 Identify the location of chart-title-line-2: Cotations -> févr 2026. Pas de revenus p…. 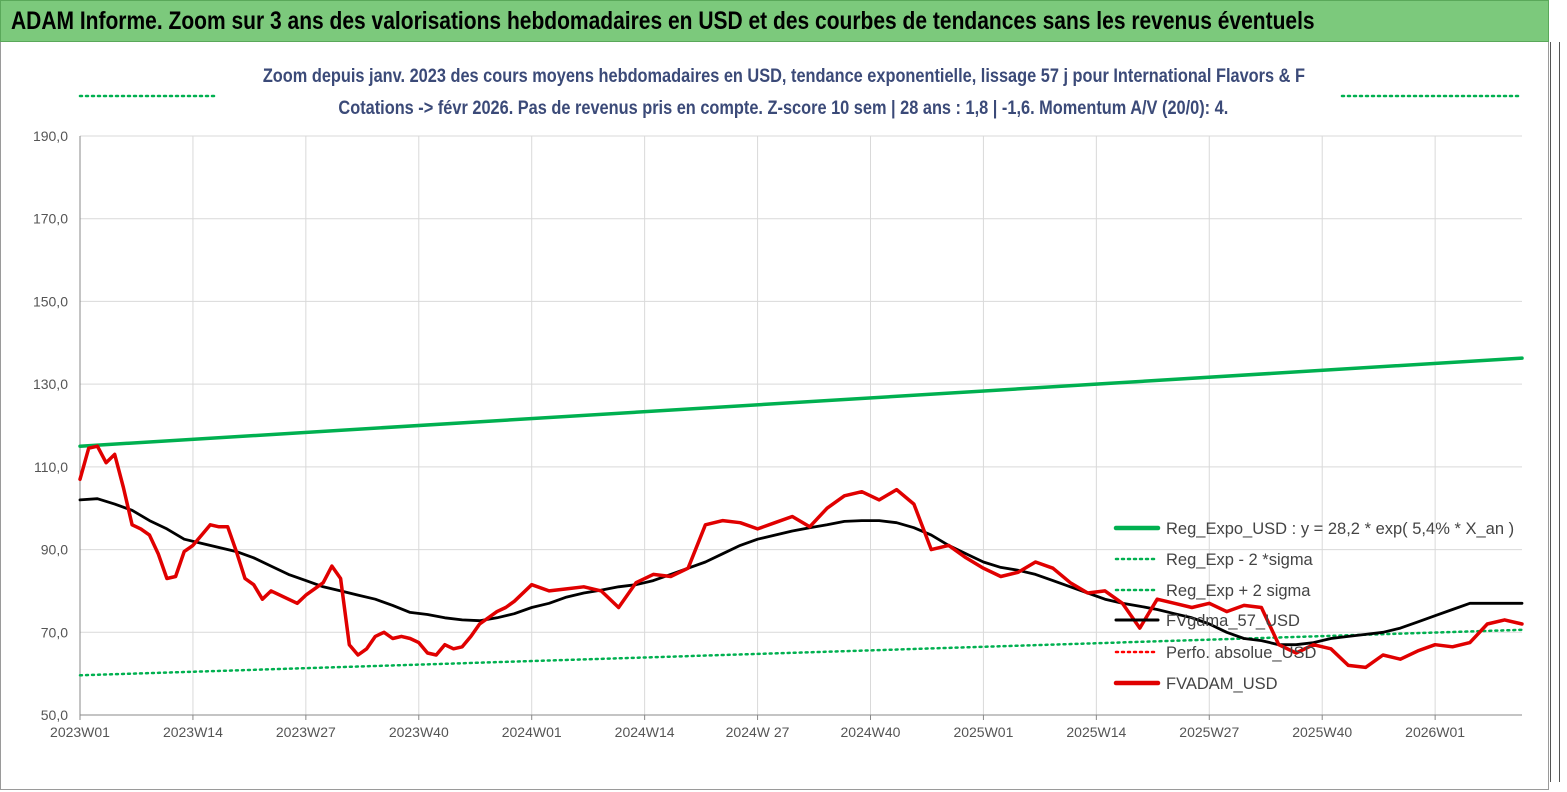
(783, 108).